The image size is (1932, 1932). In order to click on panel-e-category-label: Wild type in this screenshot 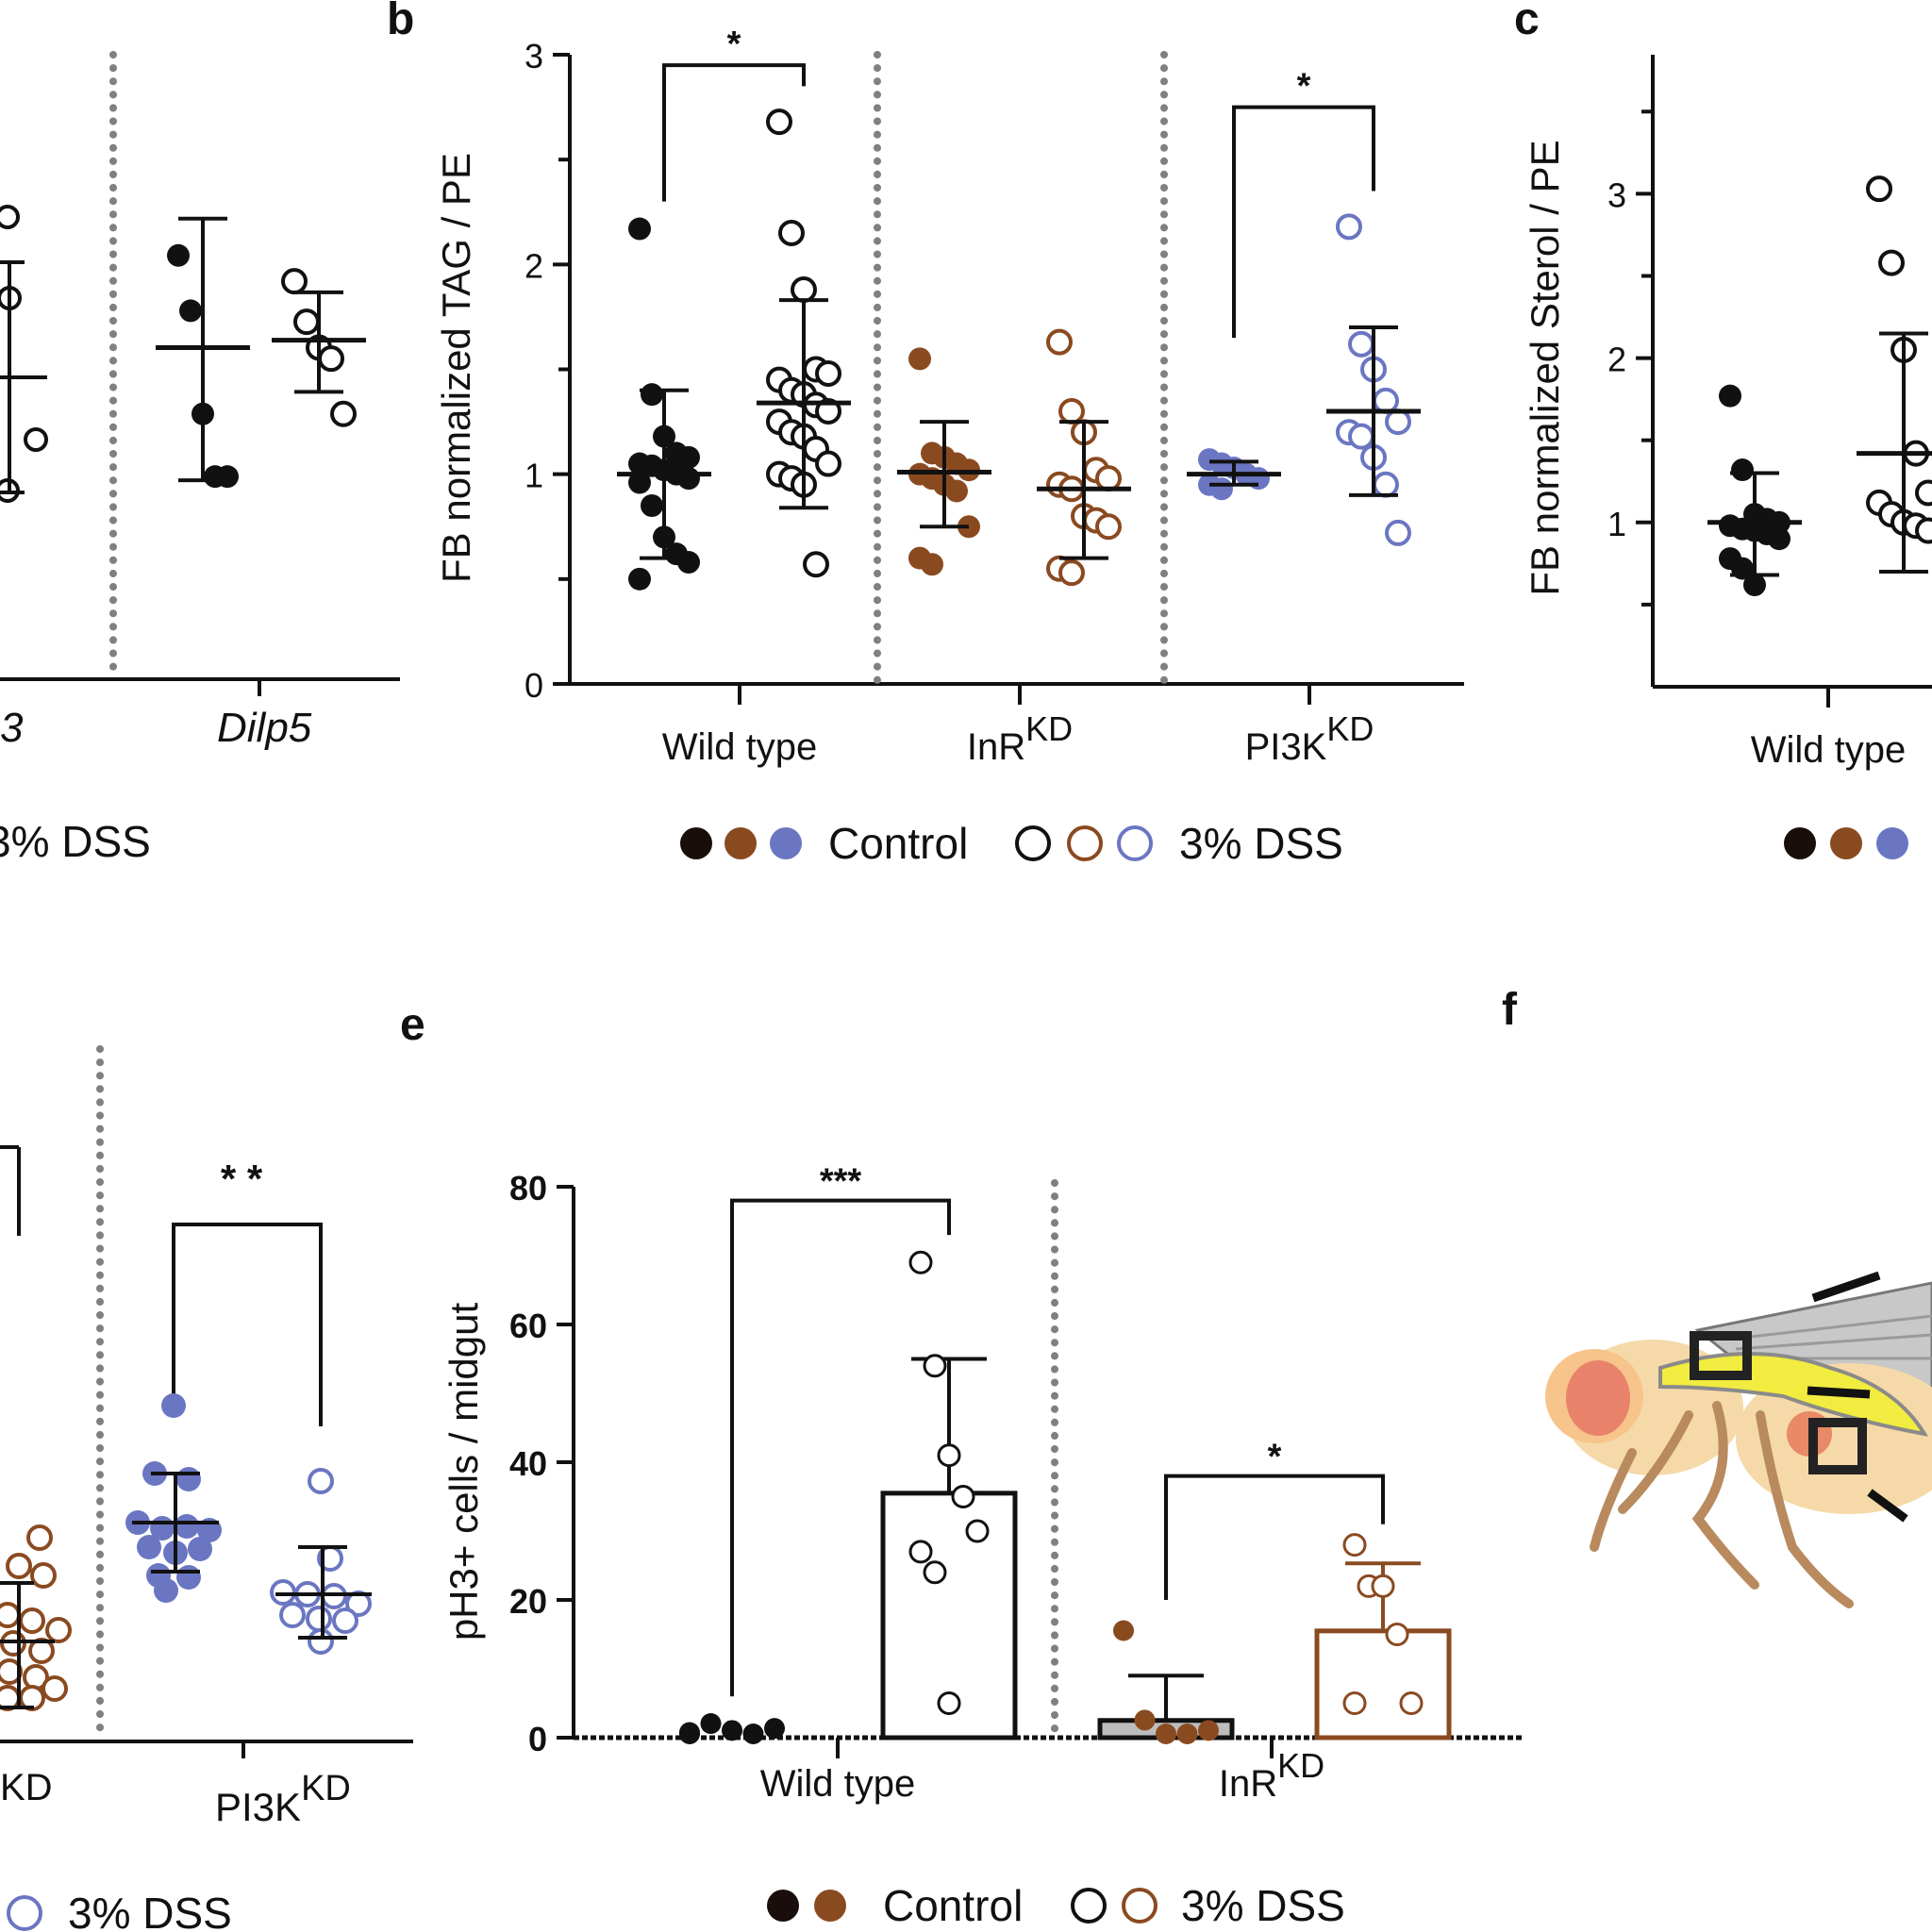, I will do `click(838, 1784)`.